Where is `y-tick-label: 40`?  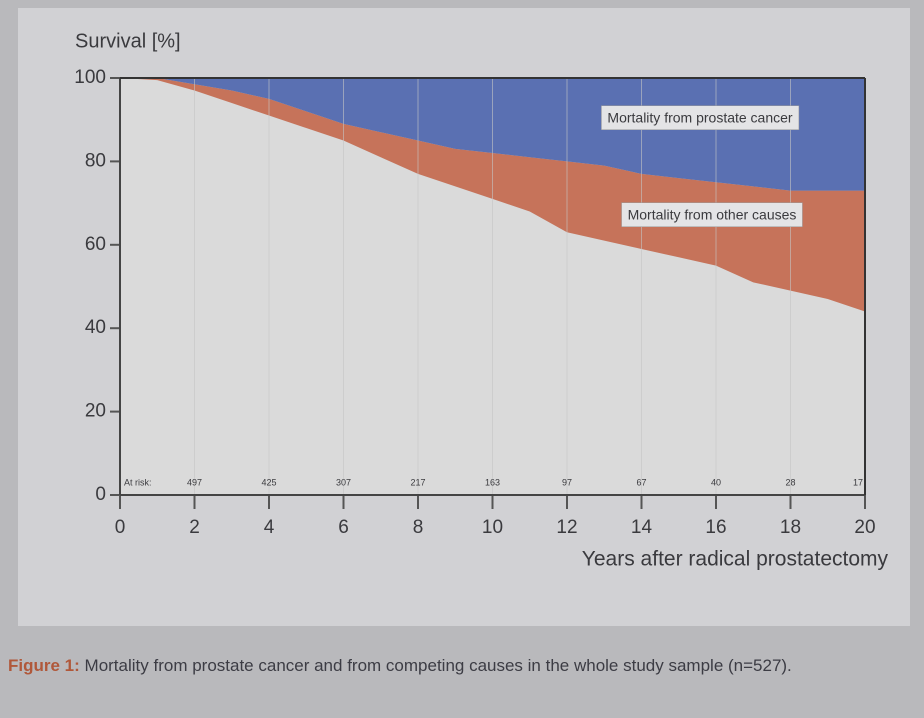
y-tick-label: 40 is located at coordinates (95, 327).